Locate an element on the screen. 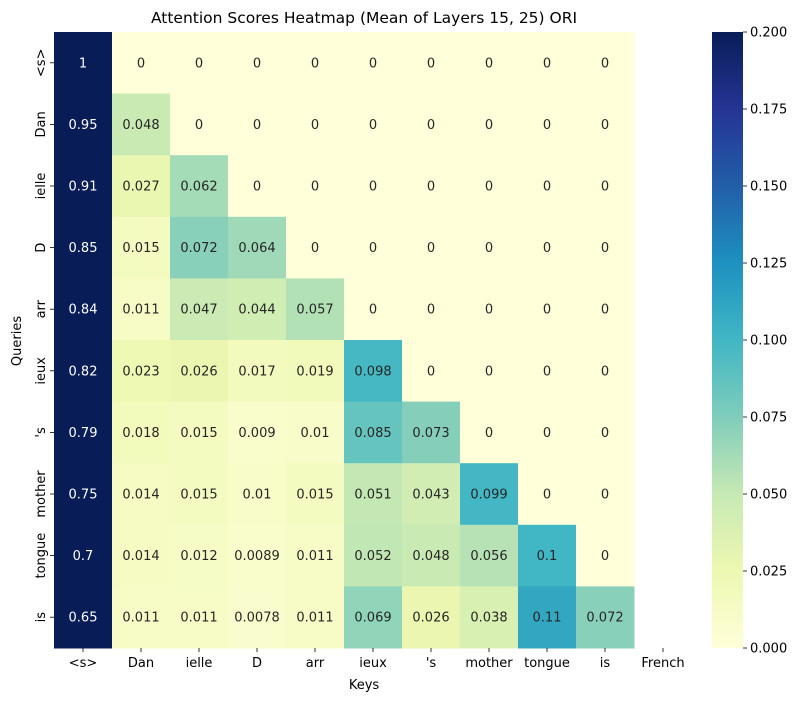  y-tick-label: is is located at coordinates (41, 617).